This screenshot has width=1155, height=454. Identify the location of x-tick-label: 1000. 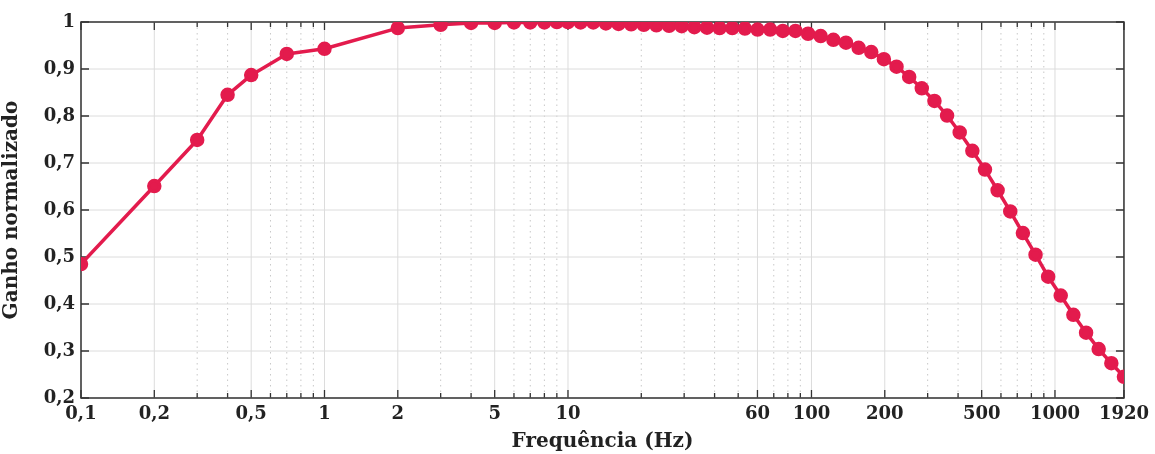
(1055, 413).